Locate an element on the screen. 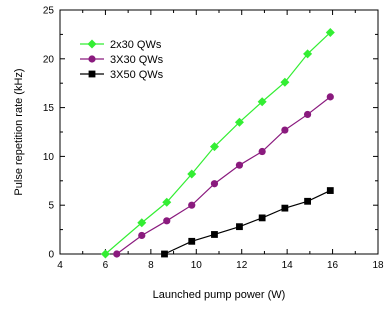  y-tick-label: 5 is located at coordinates (51, 206).